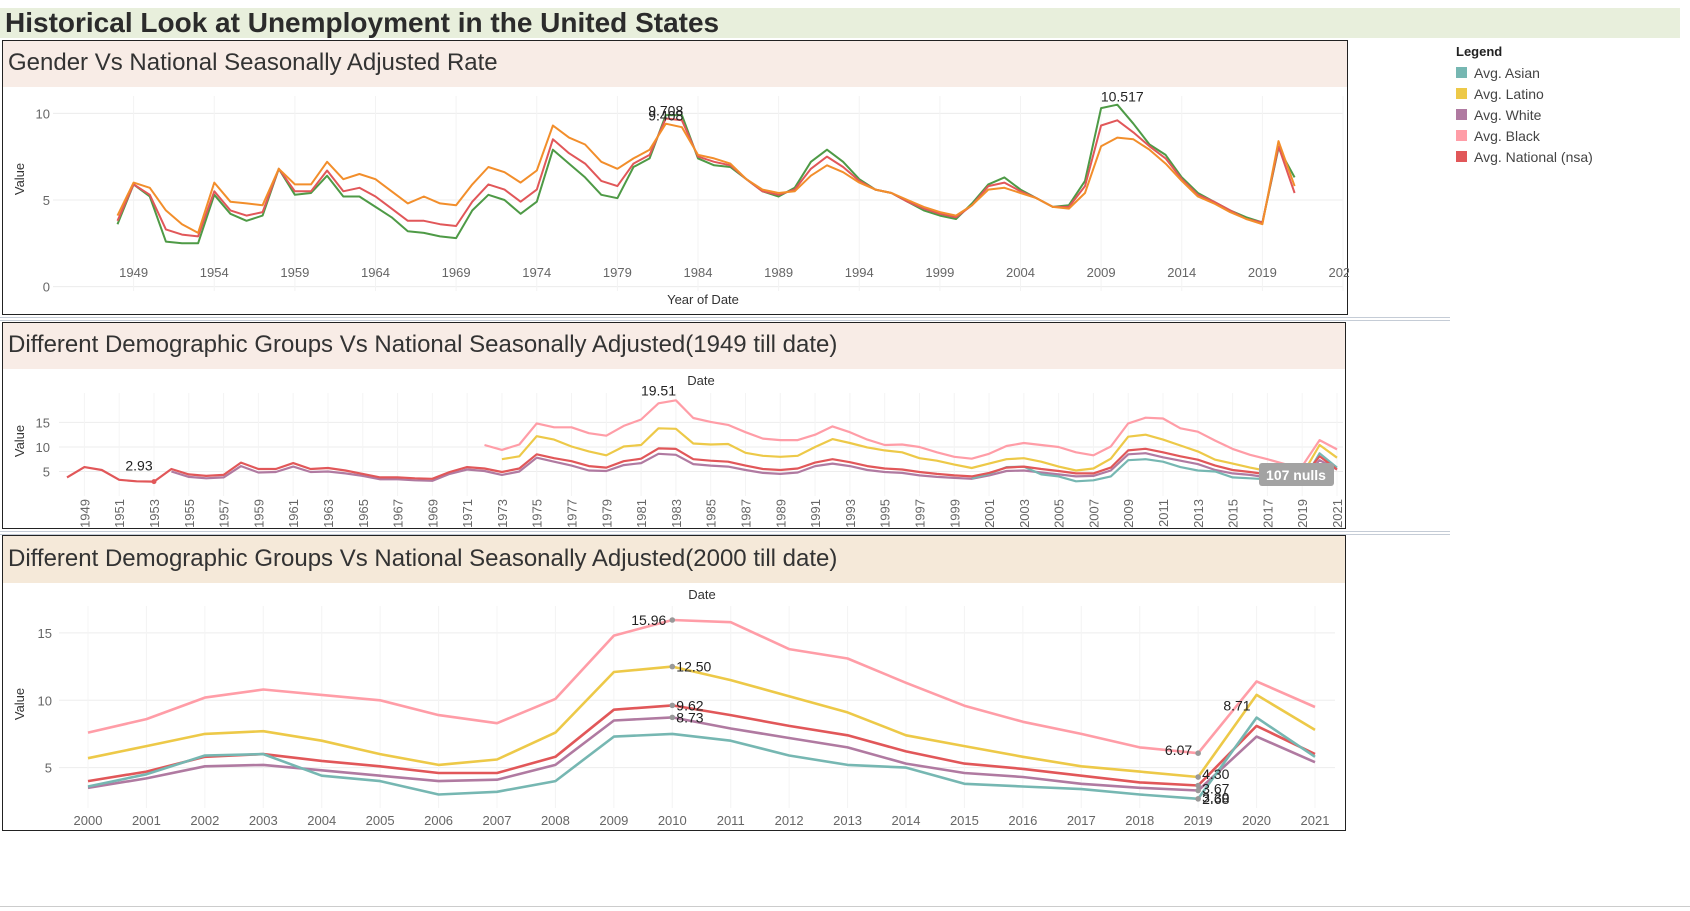 This screenshot has height=911, width=1690. Describe the element at coordinates (665, 116) in the screenshot. I see `data-label: 9.408` at that location.